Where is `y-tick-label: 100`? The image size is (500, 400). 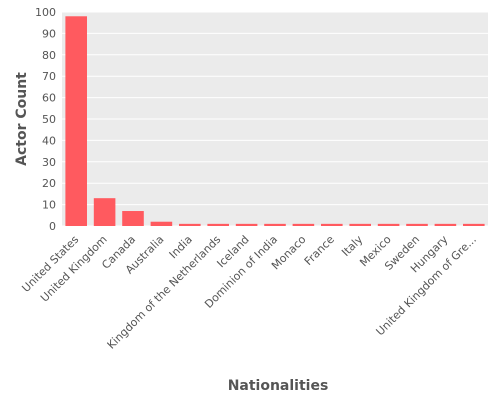 y-tick-label: 100 is located at coordinates (45, 12).